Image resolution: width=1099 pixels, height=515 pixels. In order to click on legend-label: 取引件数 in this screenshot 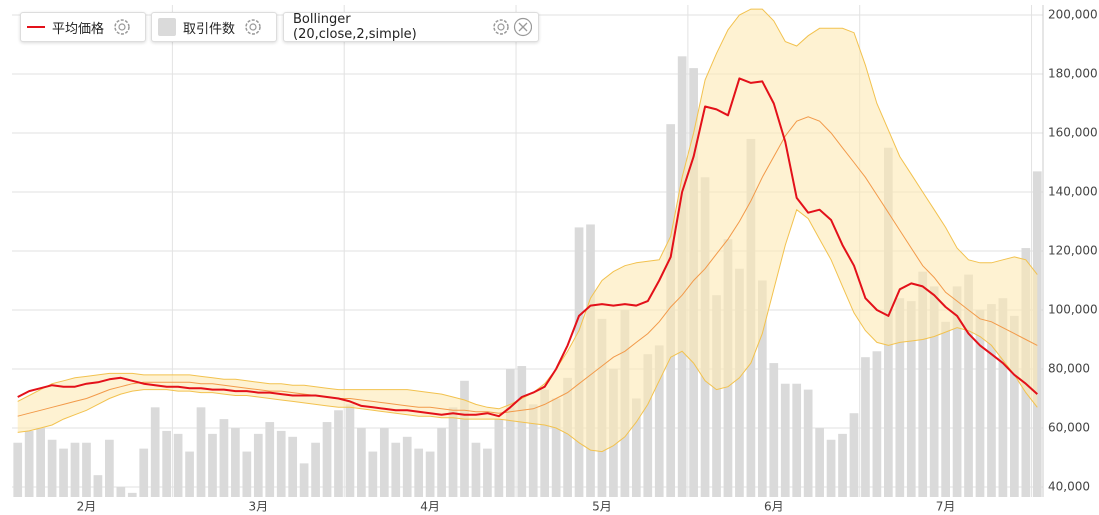, I will do `click(209, 29)`.